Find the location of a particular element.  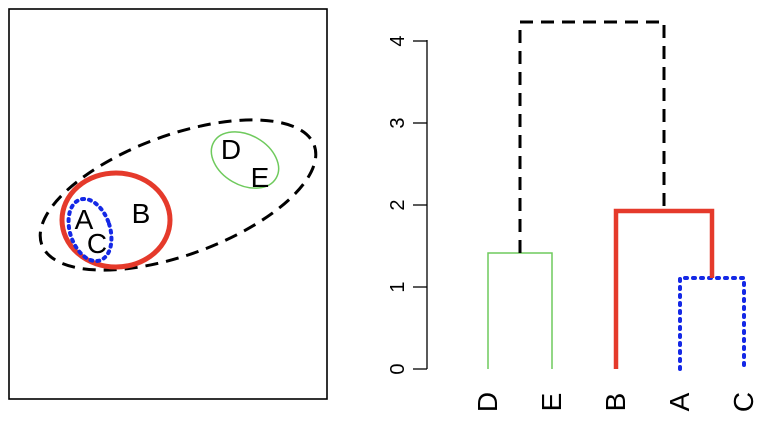

cluster-ellipse-all is located at coordinates (178, 195).